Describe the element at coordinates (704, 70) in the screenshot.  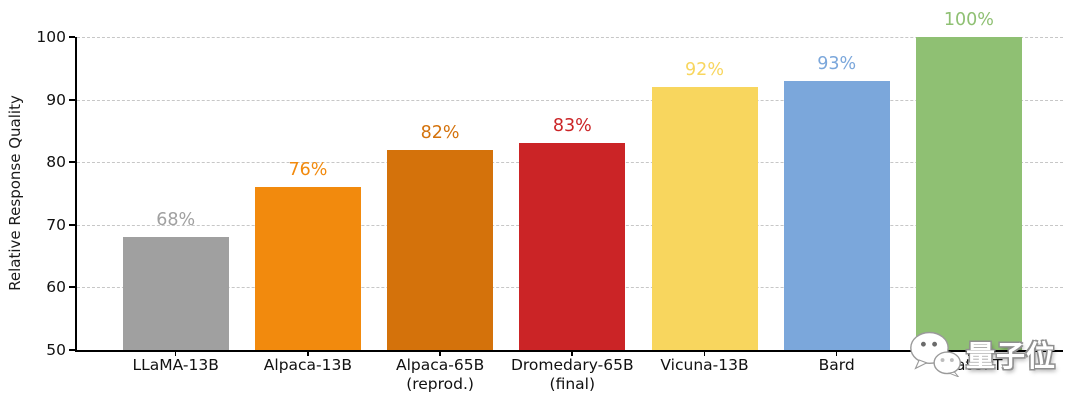
I see `bar-value-label: 92%` at that location.